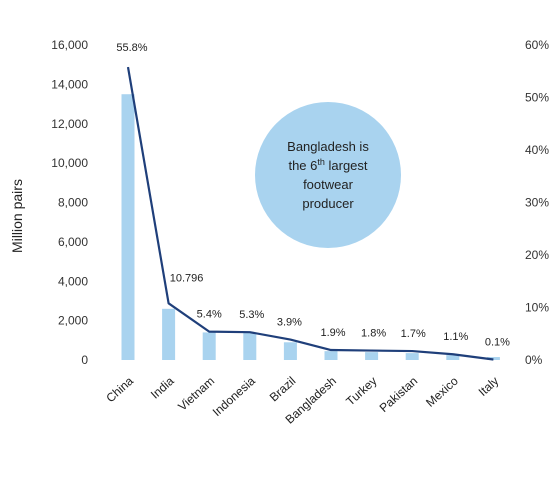 The image size is (553, 478). Describe the element at coordinates (361, 391) in the screenshot. I see `category-label: Turkey` at that location.